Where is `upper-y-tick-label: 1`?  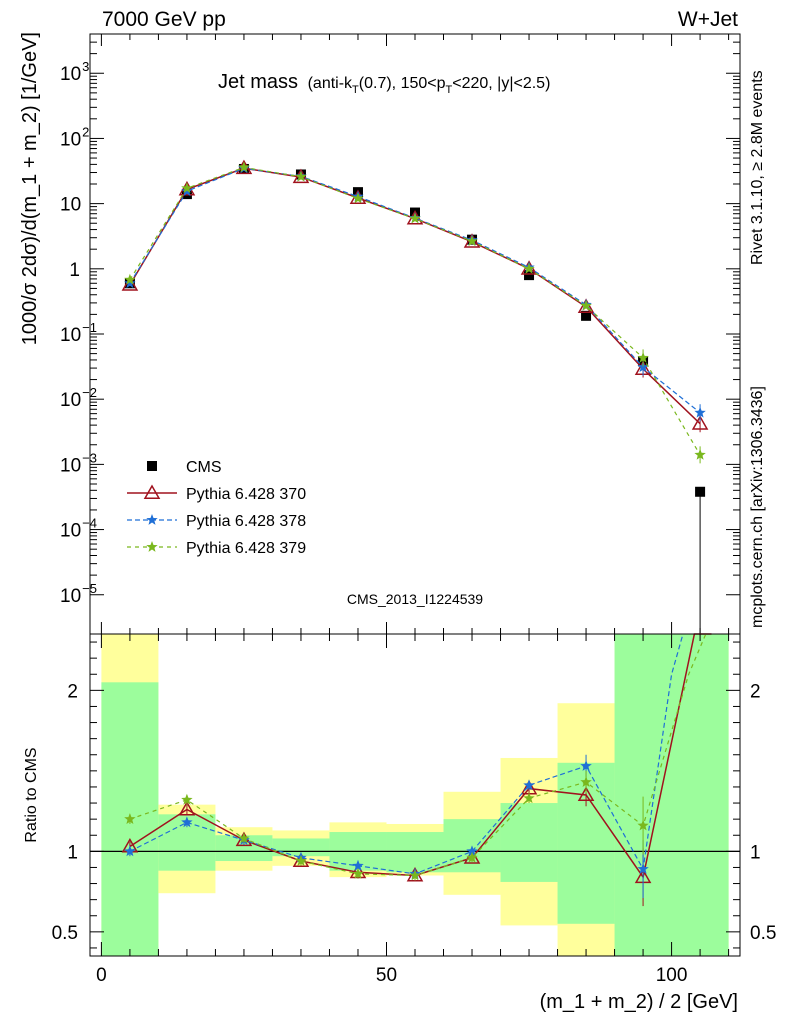 upper-y-tick-label: 1 is located at coordinates (74, 270).